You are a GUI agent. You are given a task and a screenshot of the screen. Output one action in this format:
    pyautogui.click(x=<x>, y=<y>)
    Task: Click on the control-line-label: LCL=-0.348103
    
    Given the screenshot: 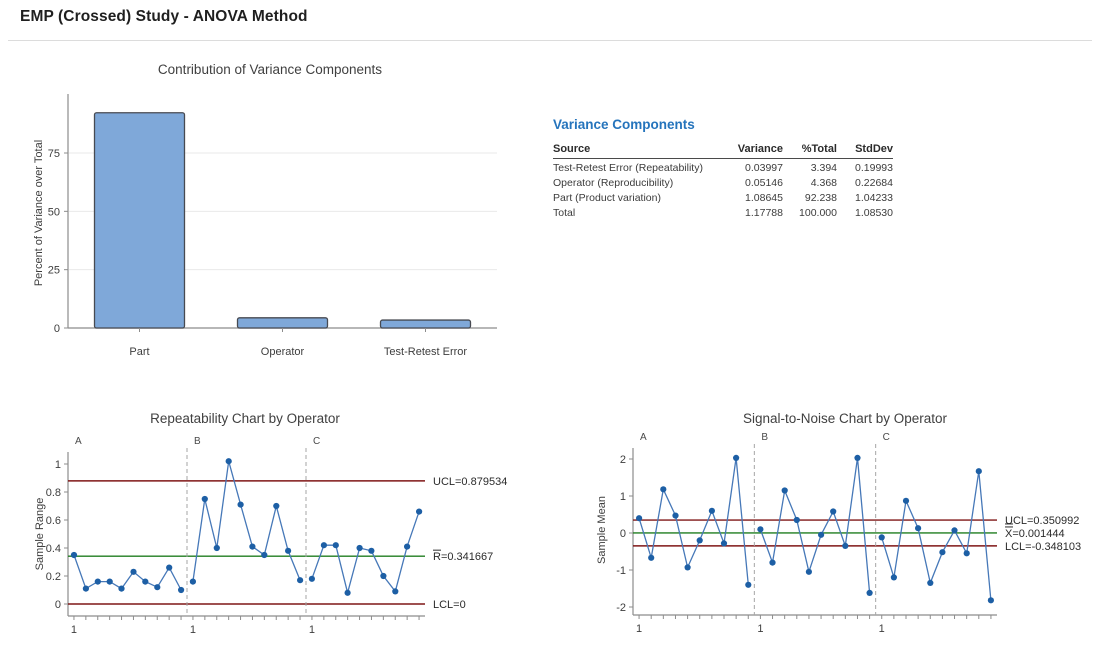 What is the action you would take?
    pyautogui.click(x=1043, y=547)
    